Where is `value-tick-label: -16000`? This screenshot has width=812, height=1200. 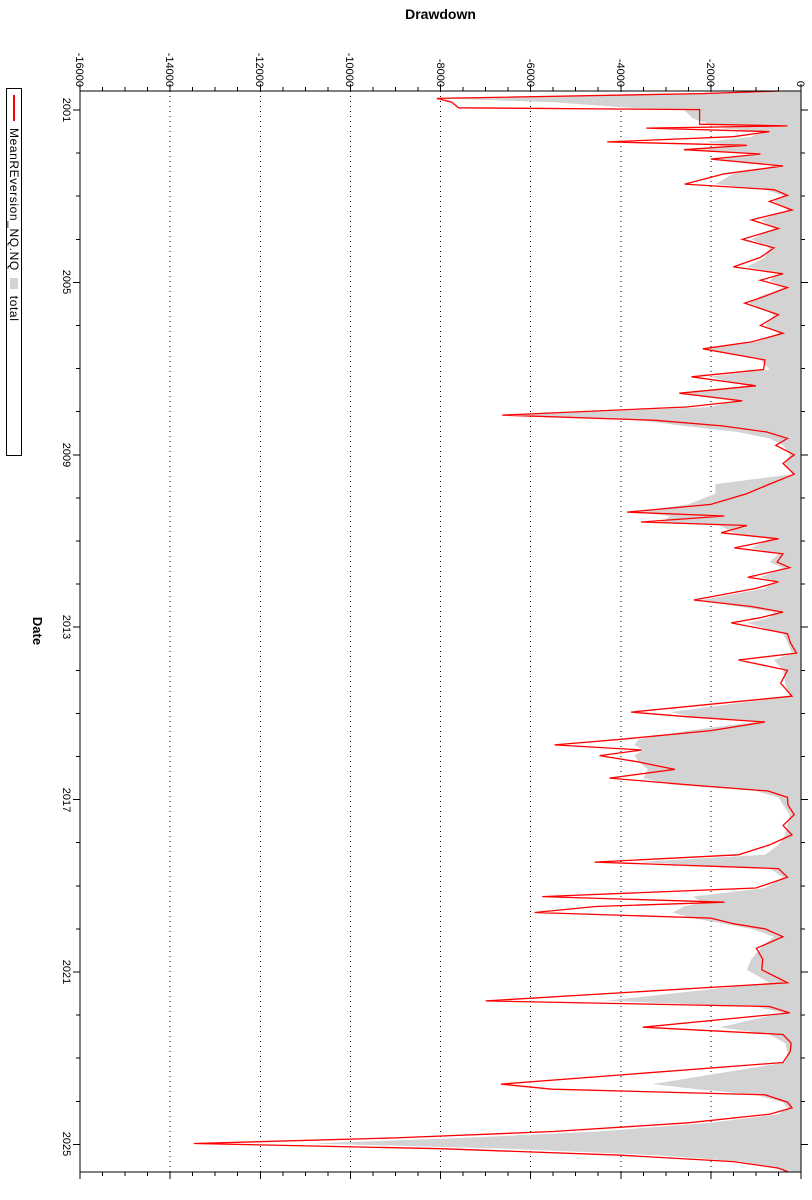 value-tick-label: -16000 is located at coordinates (79, 69).